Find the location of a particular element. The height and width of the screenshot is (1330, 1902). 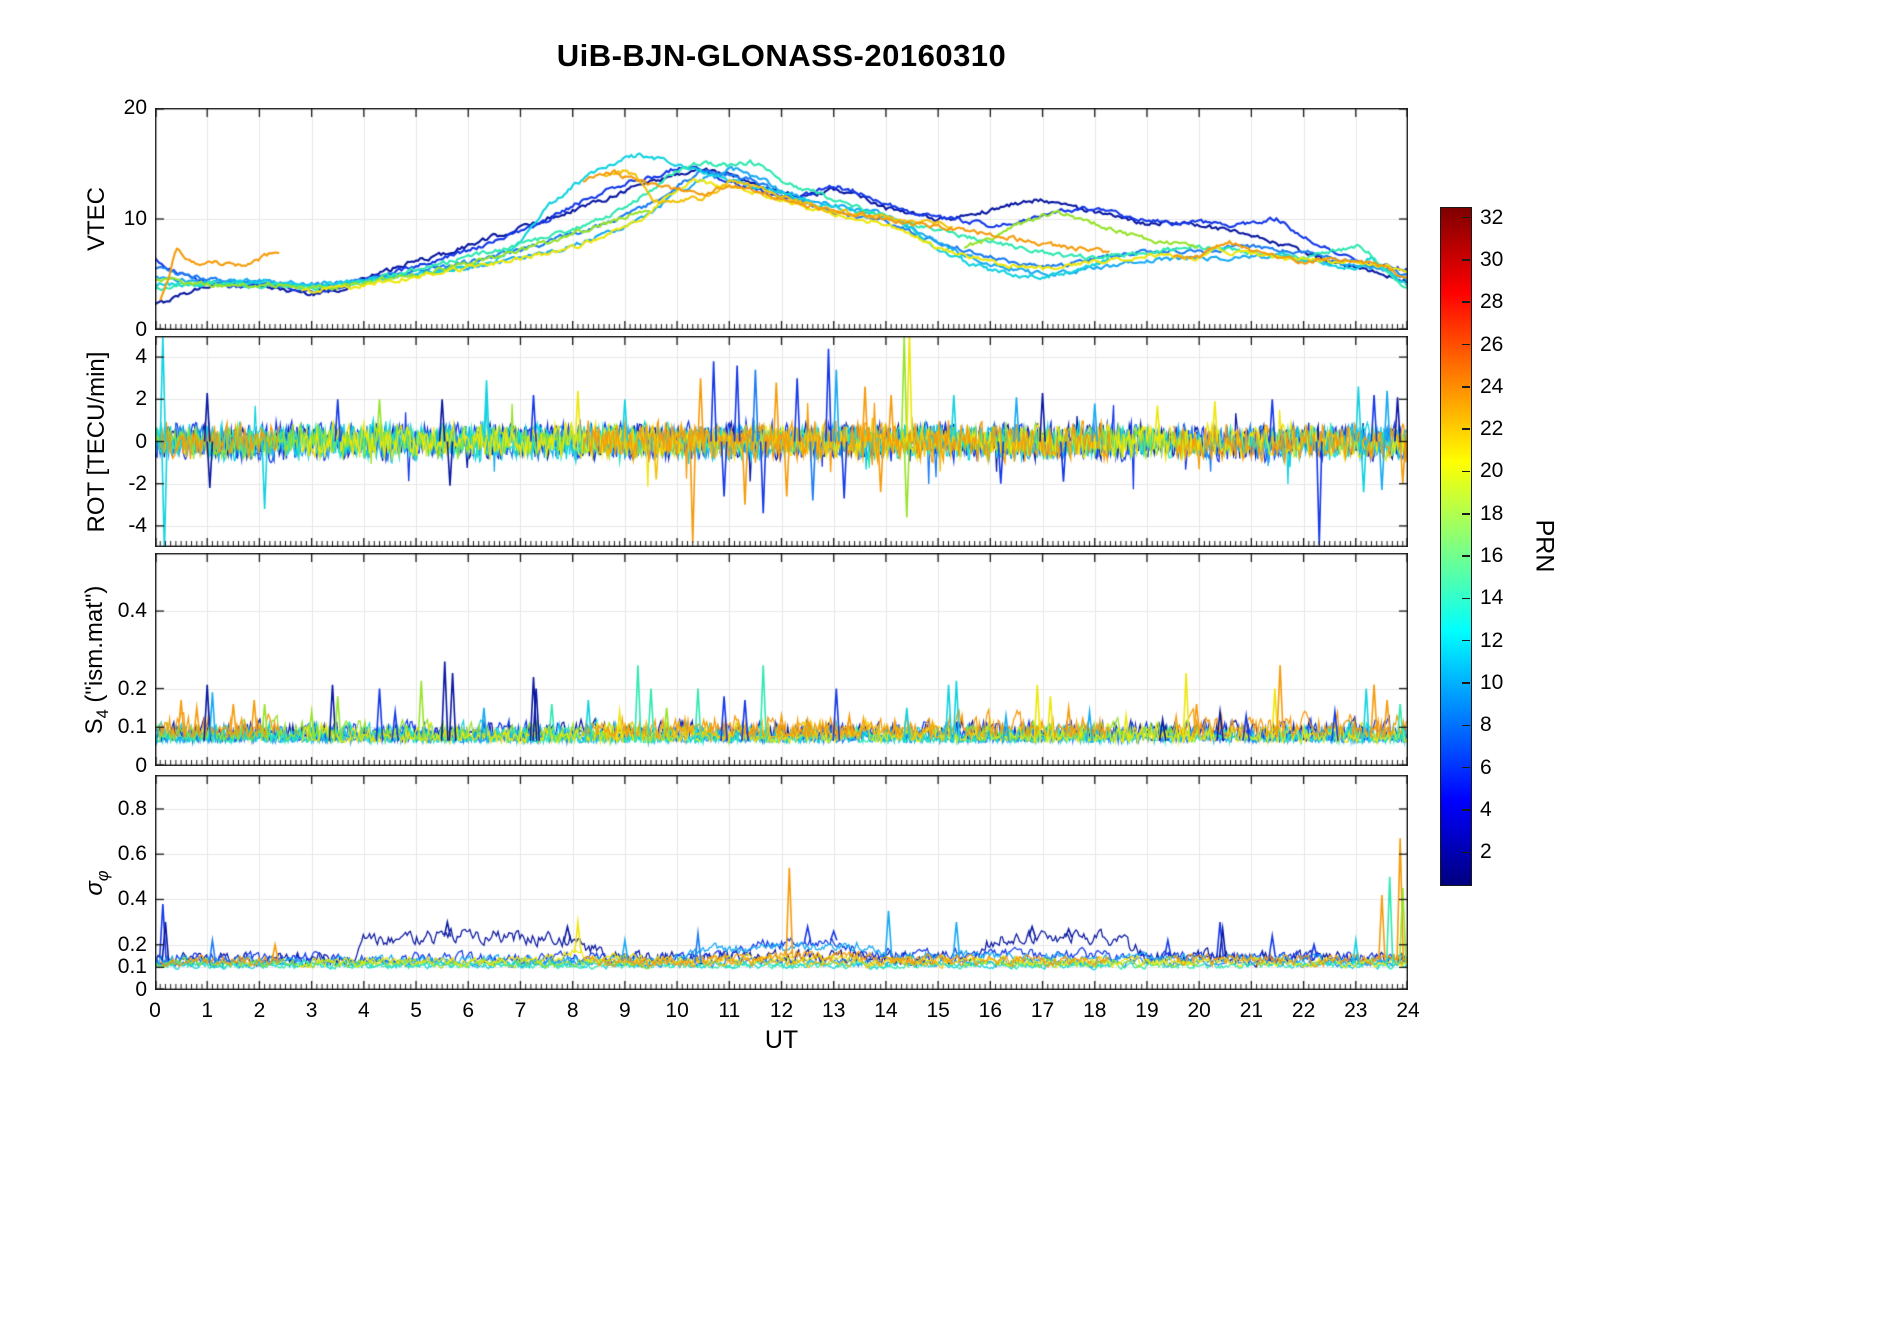

colorbar-tick-label: 30 is located at coordinates (1492, 259).